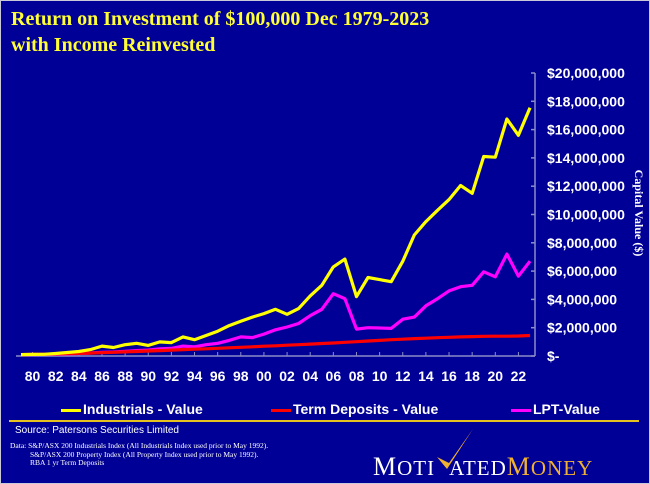 The width and height of the screenshot is (650, 484). Describe the element at coordinates (519, 376) in the screenshot. I see `x-tick-label: 22` at that location.